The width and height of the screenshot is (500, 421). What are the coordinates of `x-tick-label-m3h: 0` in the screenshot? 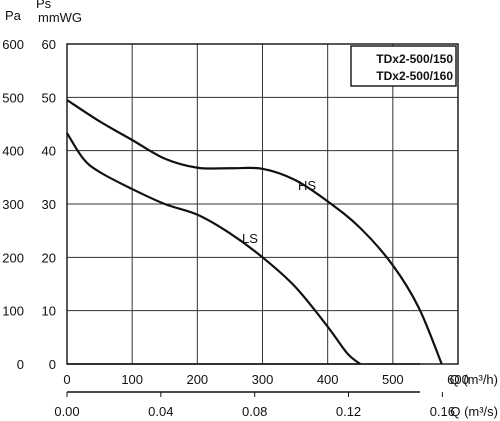 It's located at (66, 379).